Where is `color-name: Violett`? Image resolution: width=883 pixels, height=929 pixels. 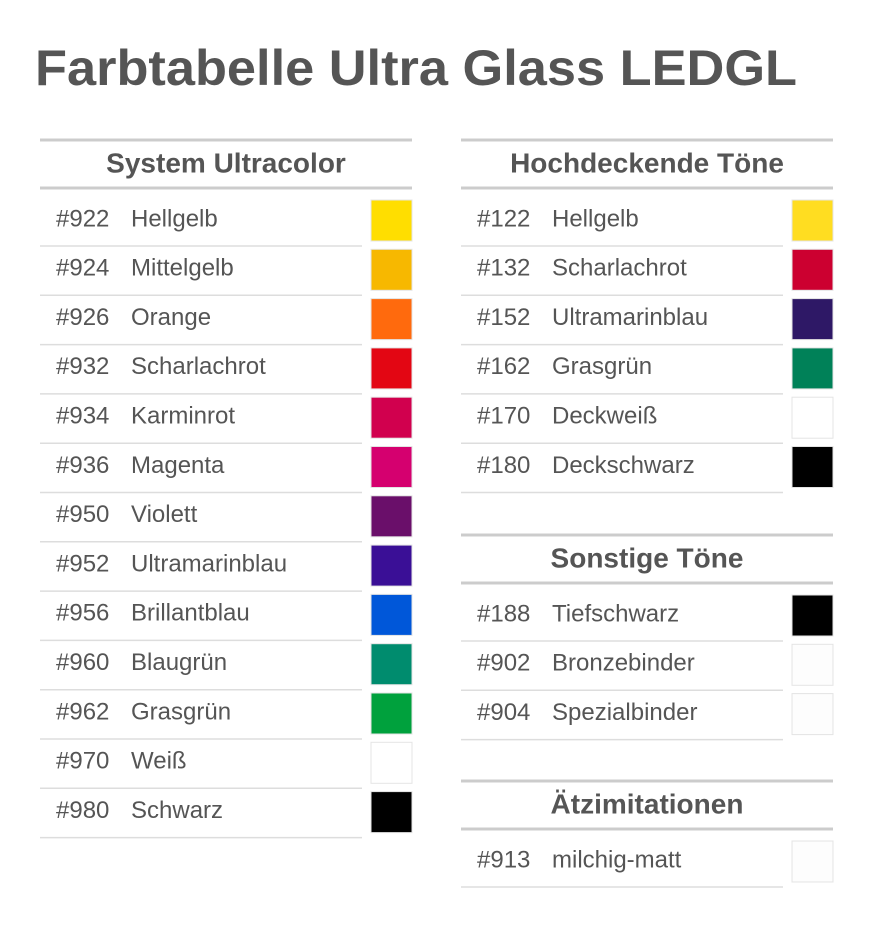 color-name: Violett is located at coordinates (164, 514).